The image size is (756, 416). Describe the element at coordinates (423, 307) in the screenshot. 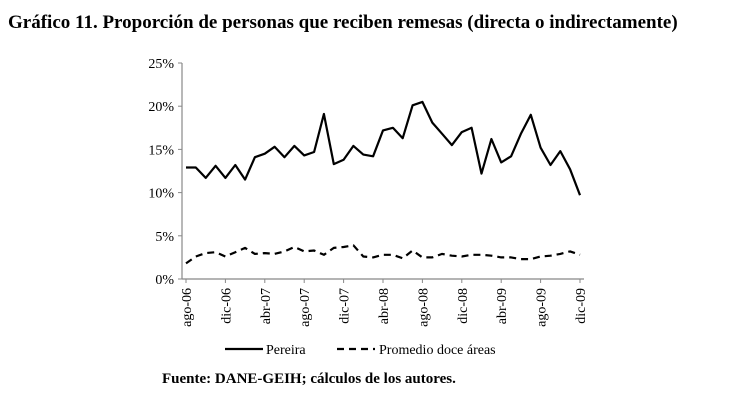

I see `x-tick-label: ago-08` at that location.